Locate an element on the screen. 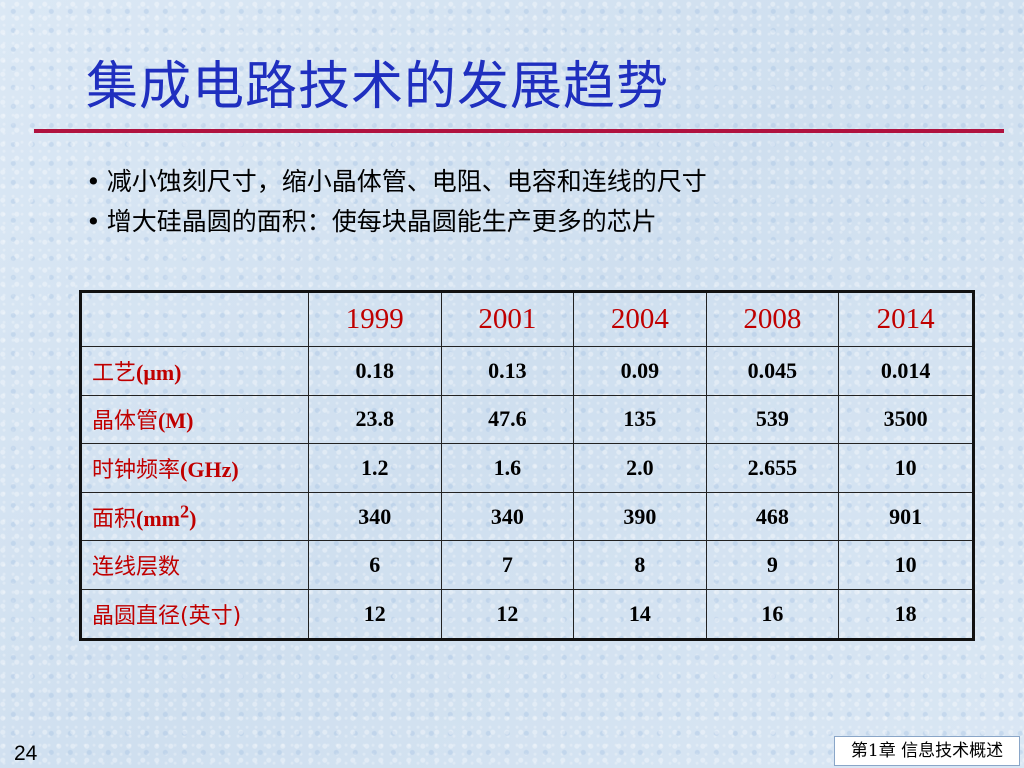 The image size is (1024, 768). table-row: 晶圆直径(英寸) 12 12 14 16 18 is located at coordinates (527, 614).